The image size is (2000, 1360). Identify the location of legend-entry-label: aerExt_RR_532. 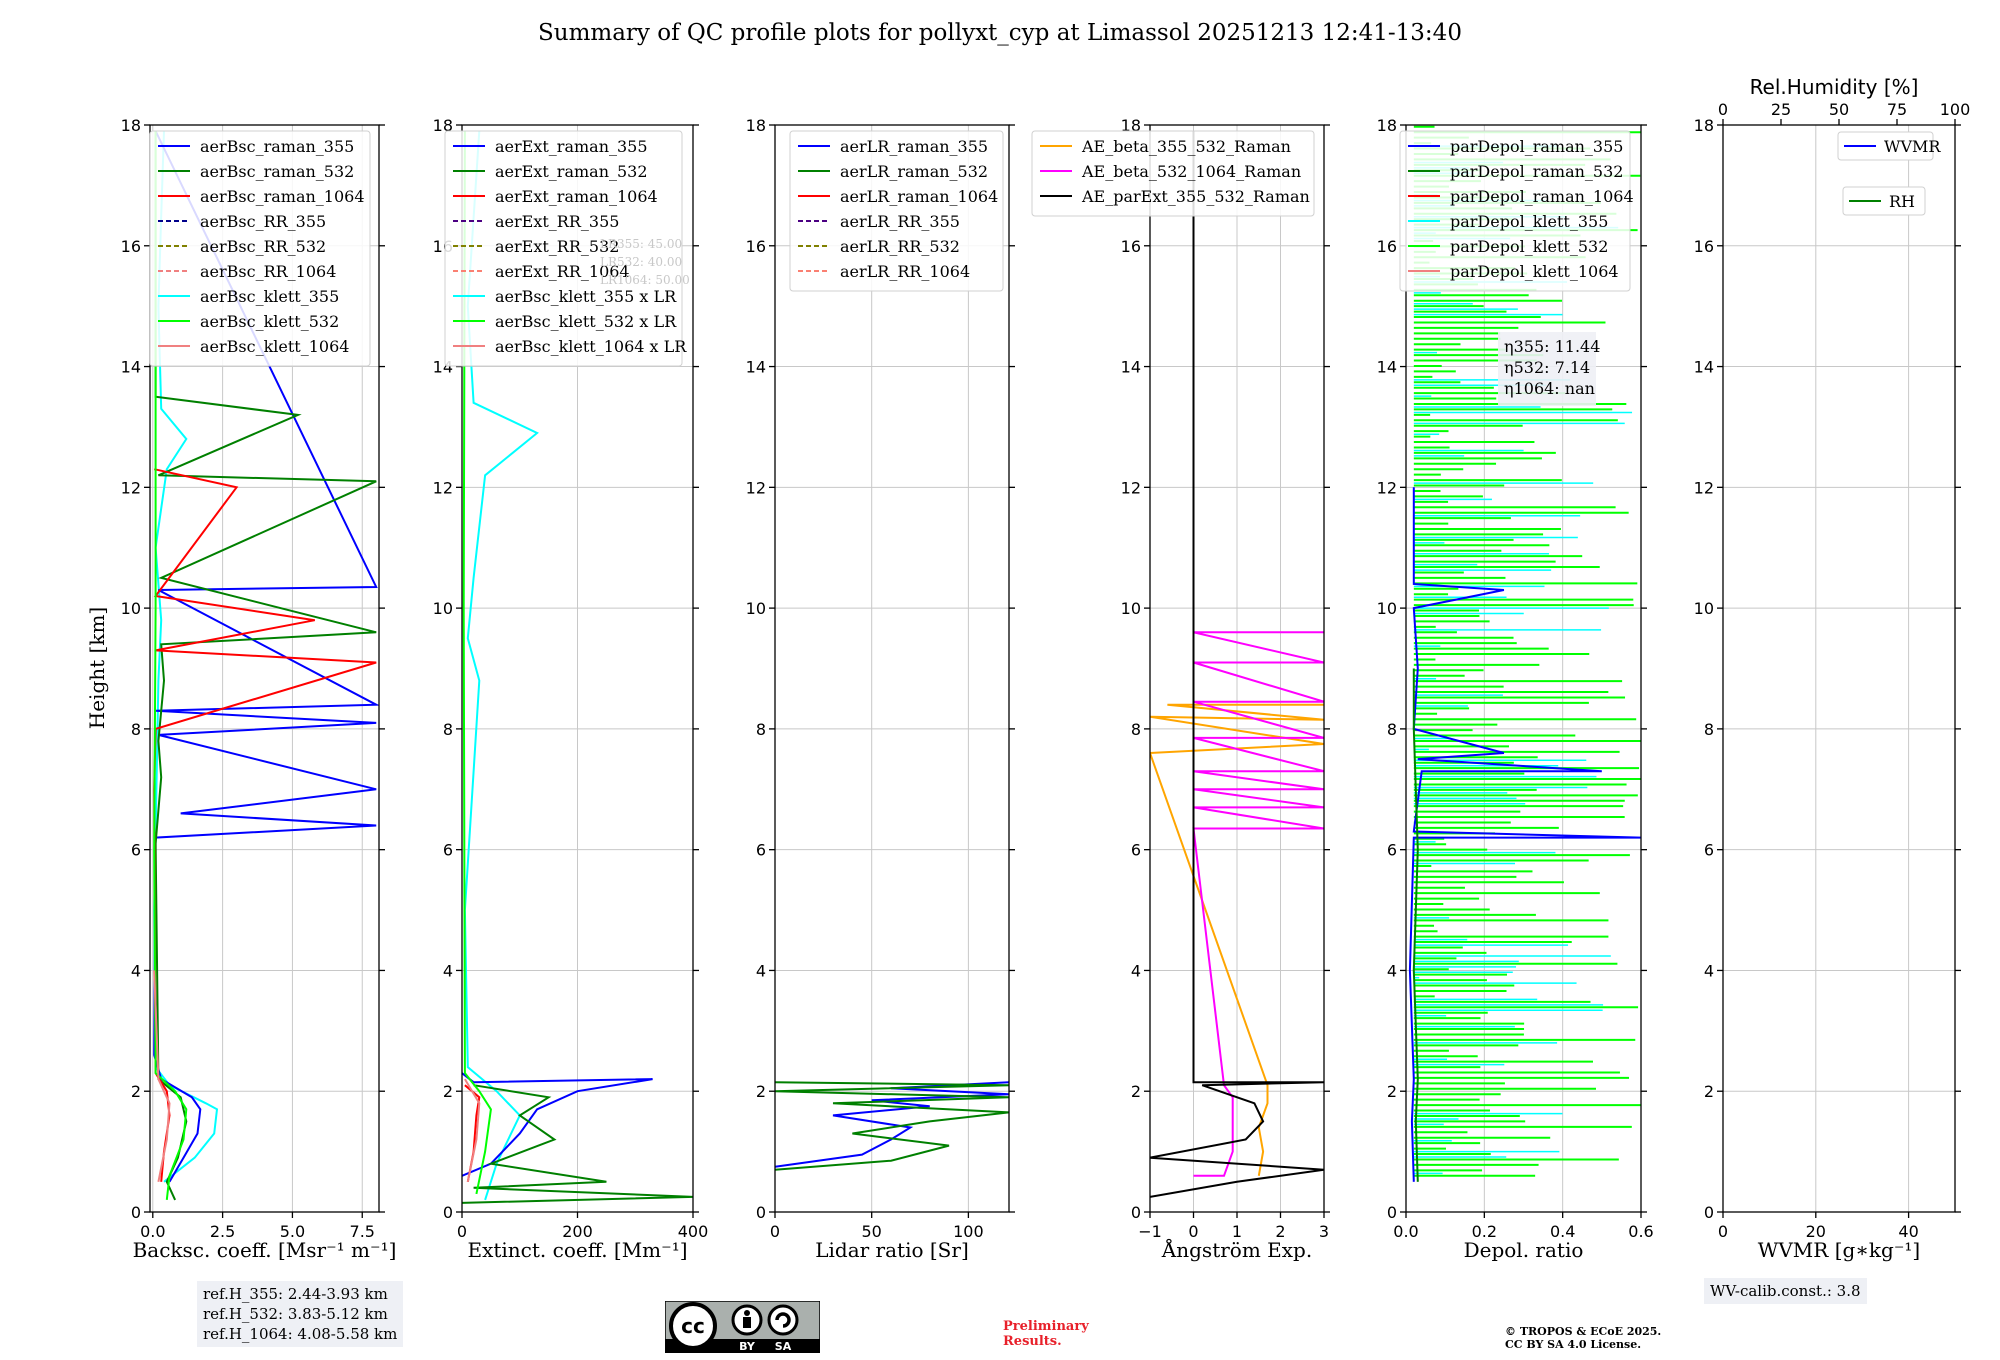
(557, 246).